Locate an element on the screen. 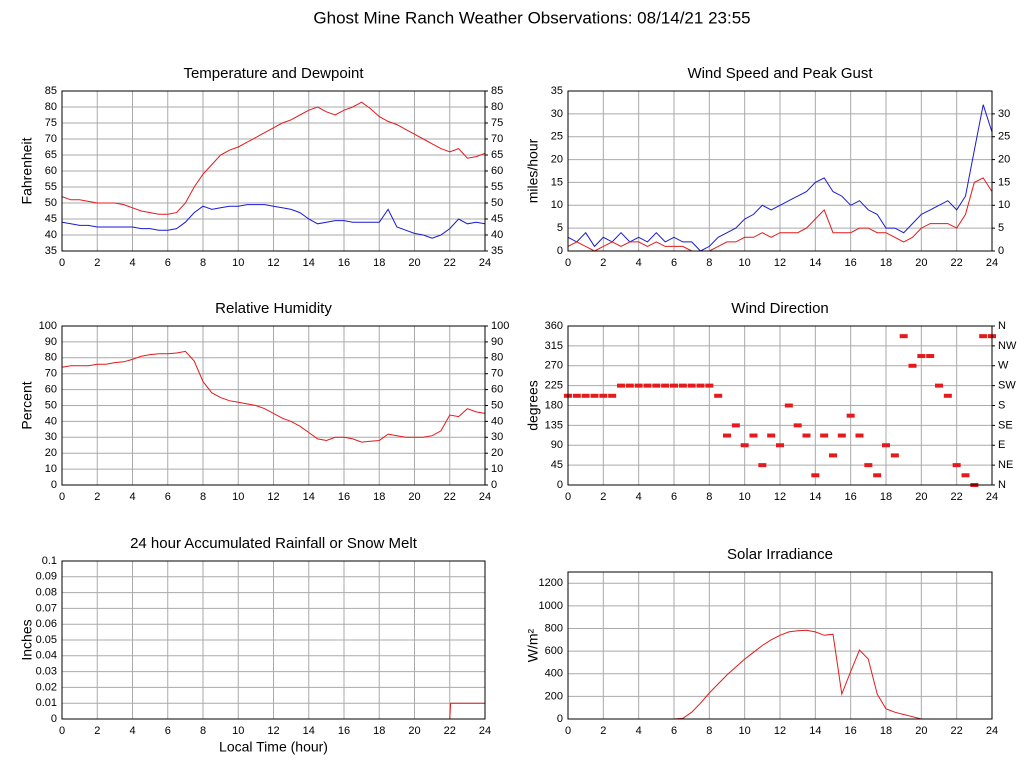 This screenshot has height=772, width=1027. y-tick-label: 0.07 is located at coordinates (46, 608).